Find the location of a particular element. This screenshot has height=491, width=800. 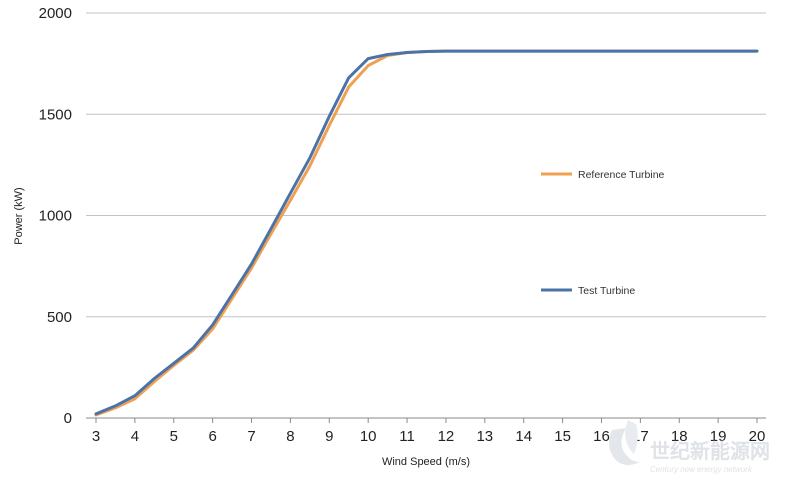

watermark-logo-icon is located at coordinates (624, 442).